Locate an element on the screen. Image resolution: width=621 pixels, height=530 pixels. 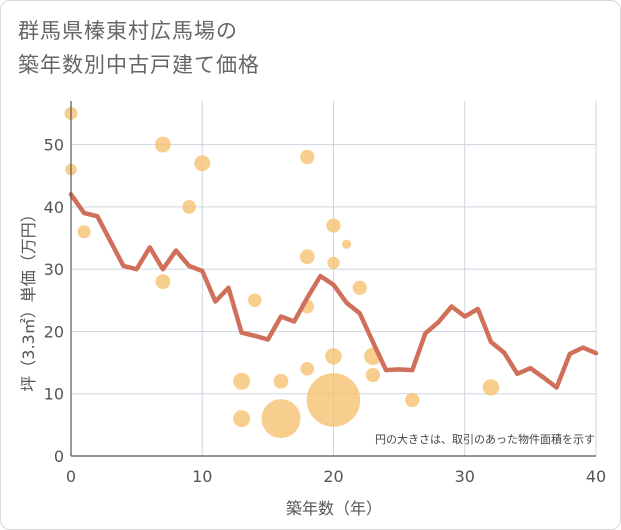
y-tick-label-50: 50 is located at coordinates (54, 145).